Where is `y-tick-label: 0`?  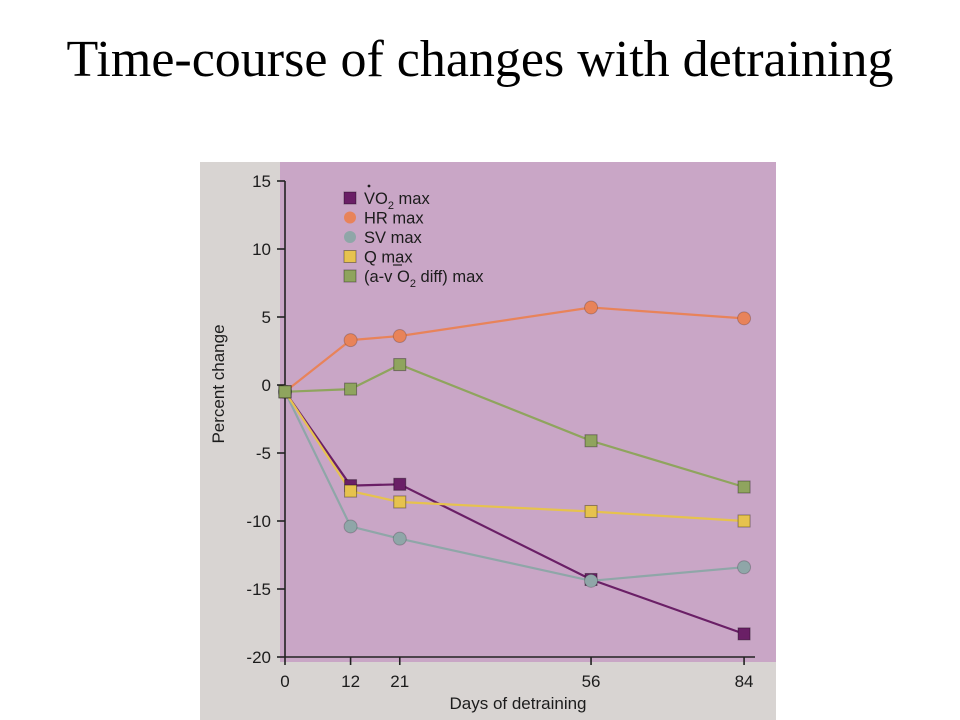 y-tick-label: 0 is located at coordinates (266, 385).